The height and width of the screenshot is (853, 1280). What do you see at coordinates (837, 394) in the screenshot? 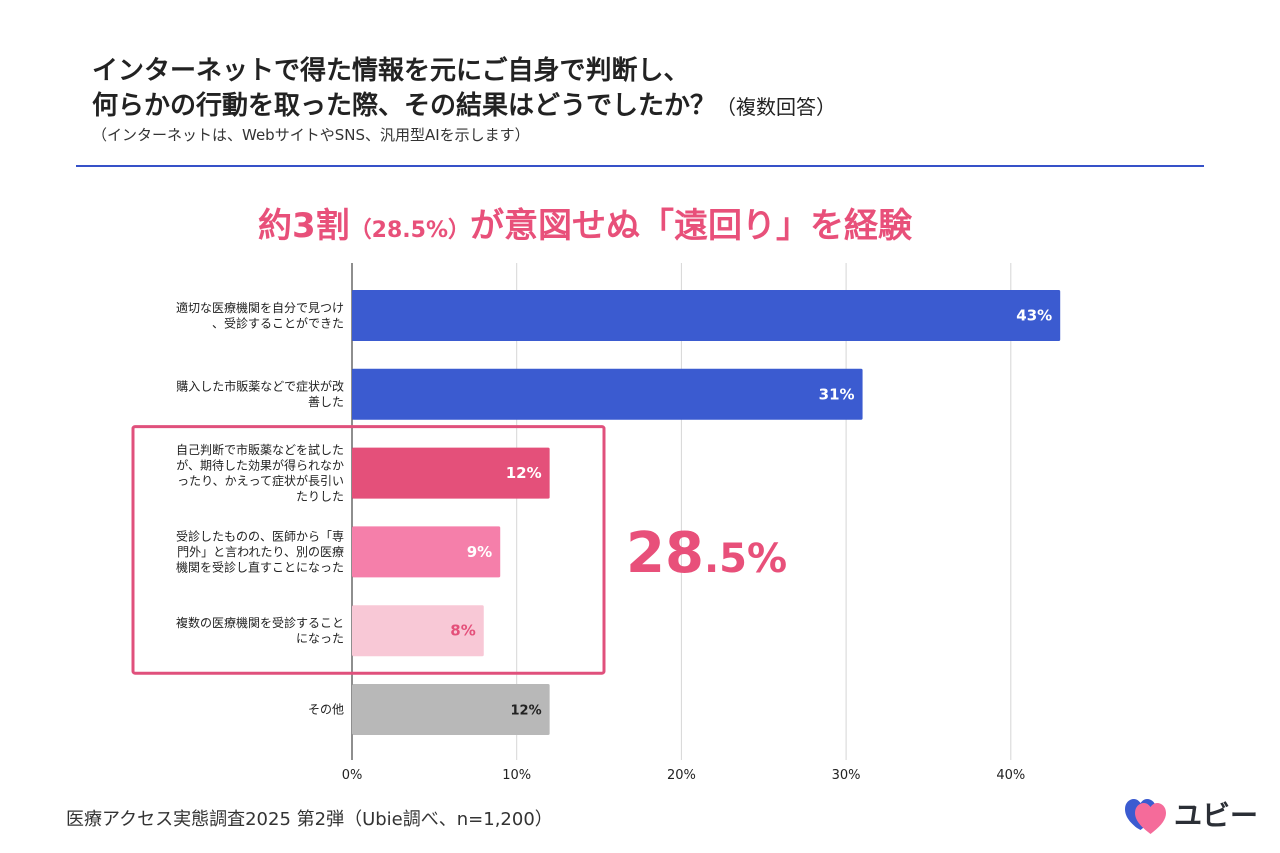
I see `data-label: 31%` at bounding box center [837, 394].